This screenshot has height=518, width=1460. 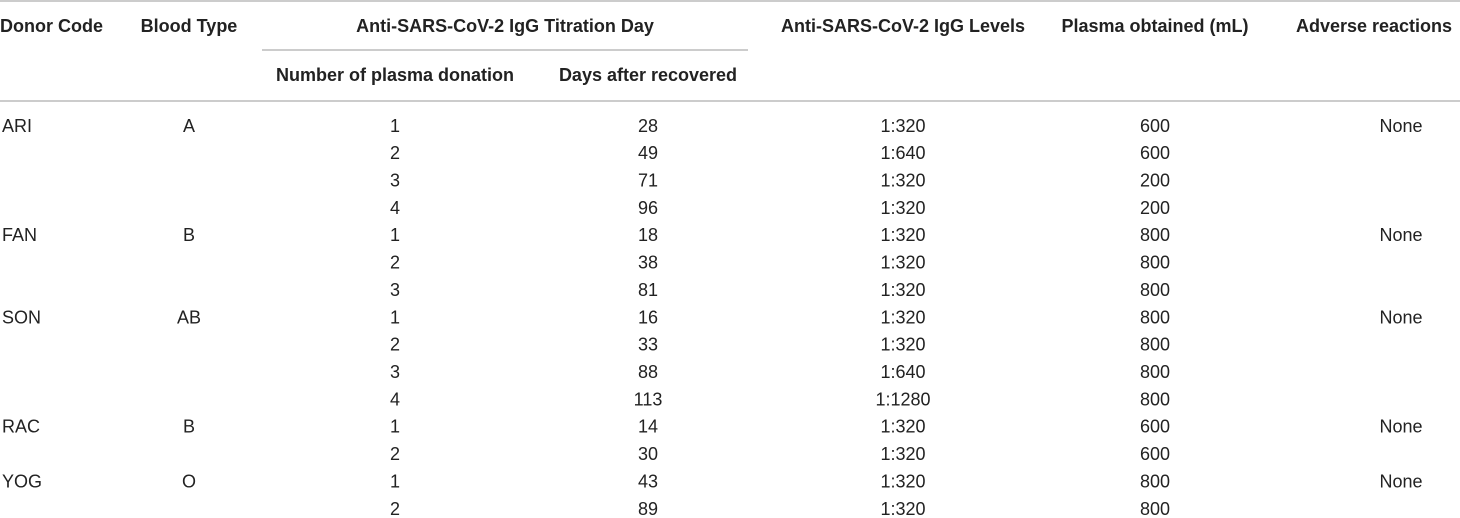 What do you see at coordinates (1374, 26) in the screenshot?
I see `header-cell: Adverse reactions` at bounding box center [1374, 26].